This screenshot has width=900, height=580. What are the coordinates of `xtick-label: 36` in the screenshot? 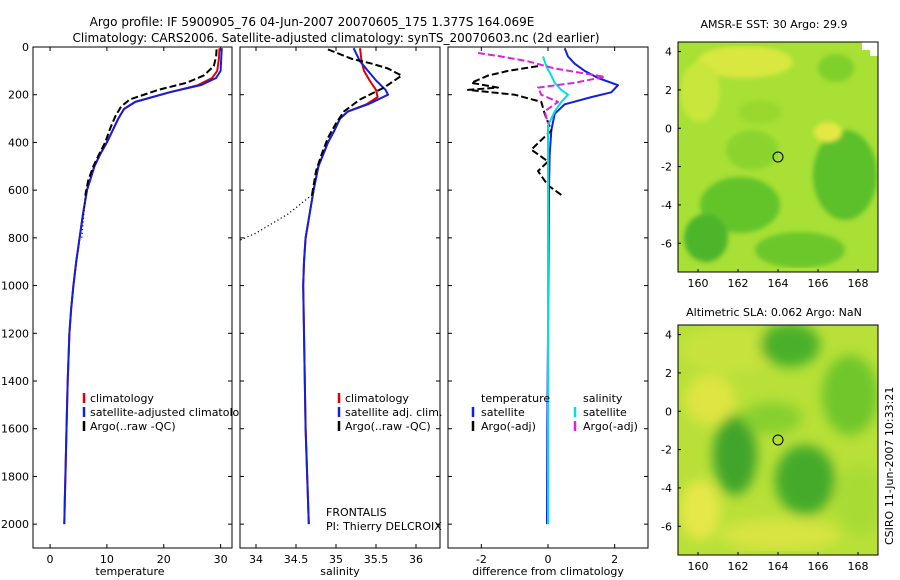 It's located at (416, 559).